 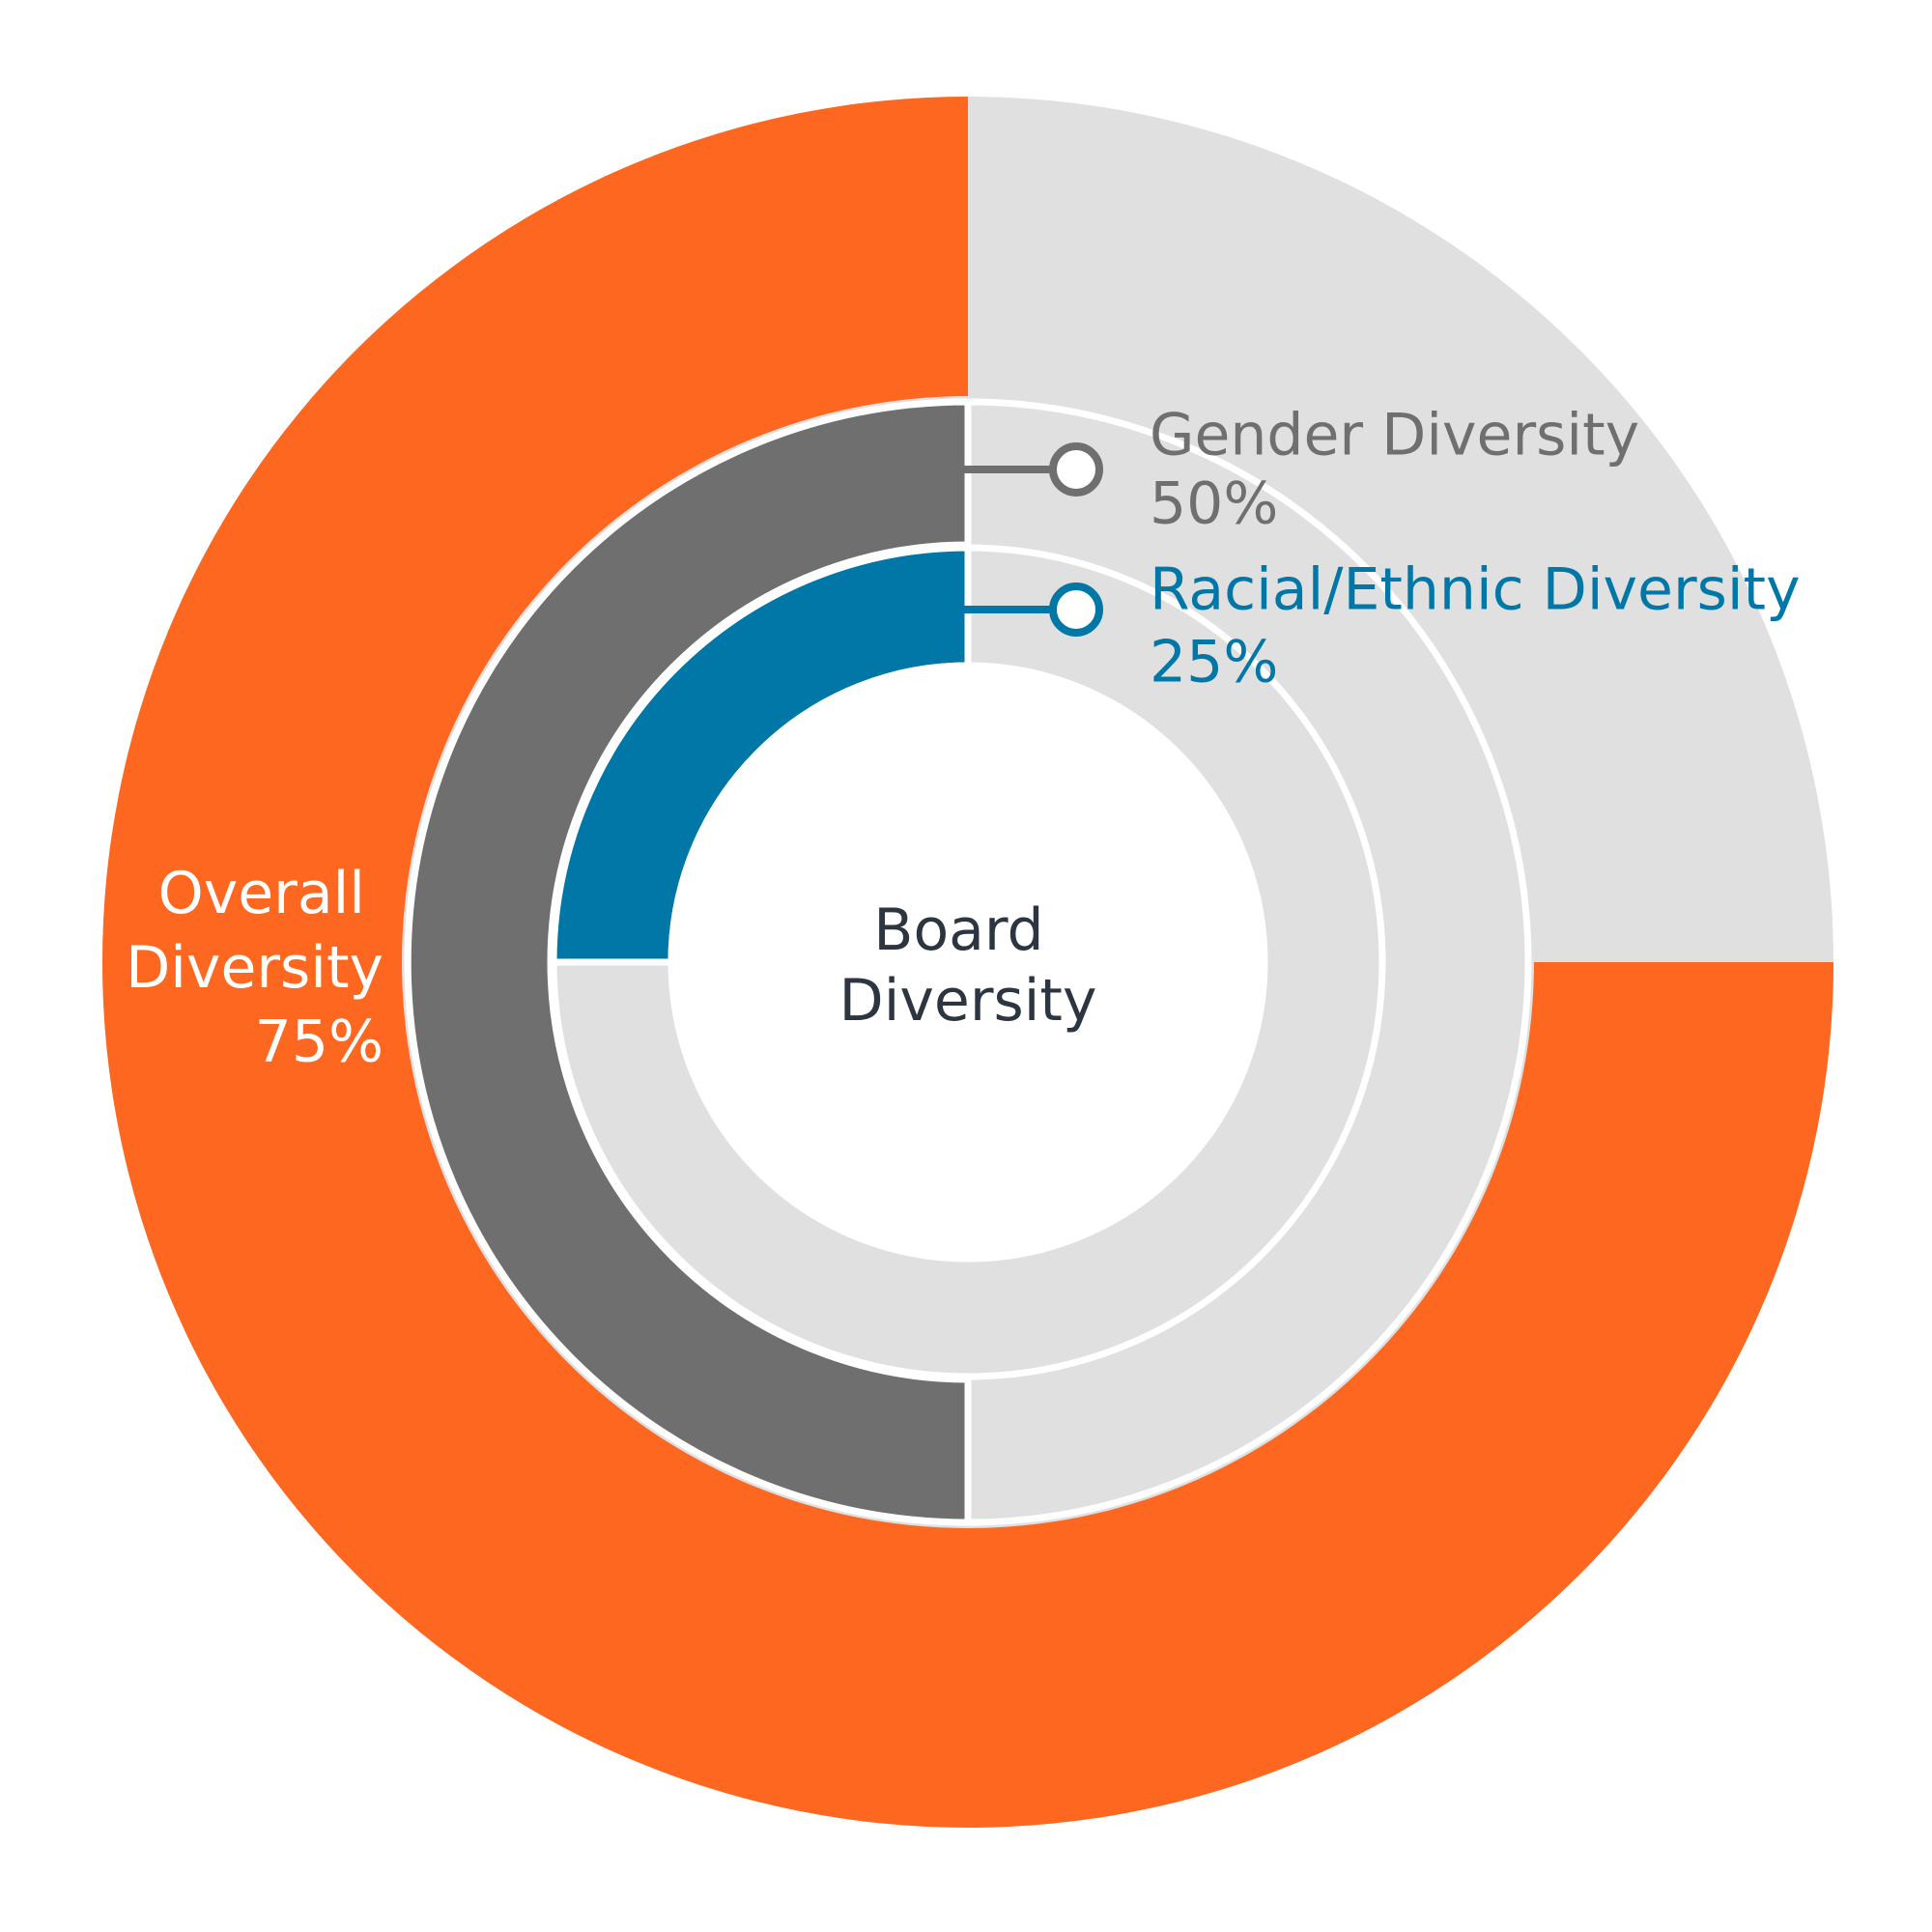 I want to click on series-label: Overall Diversity, so click(x=255, y=931).